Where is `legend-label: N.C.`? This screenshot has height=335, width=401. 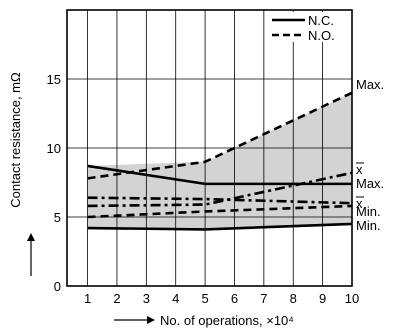
legend-label: N.C. is located at coordinates (321, 20).